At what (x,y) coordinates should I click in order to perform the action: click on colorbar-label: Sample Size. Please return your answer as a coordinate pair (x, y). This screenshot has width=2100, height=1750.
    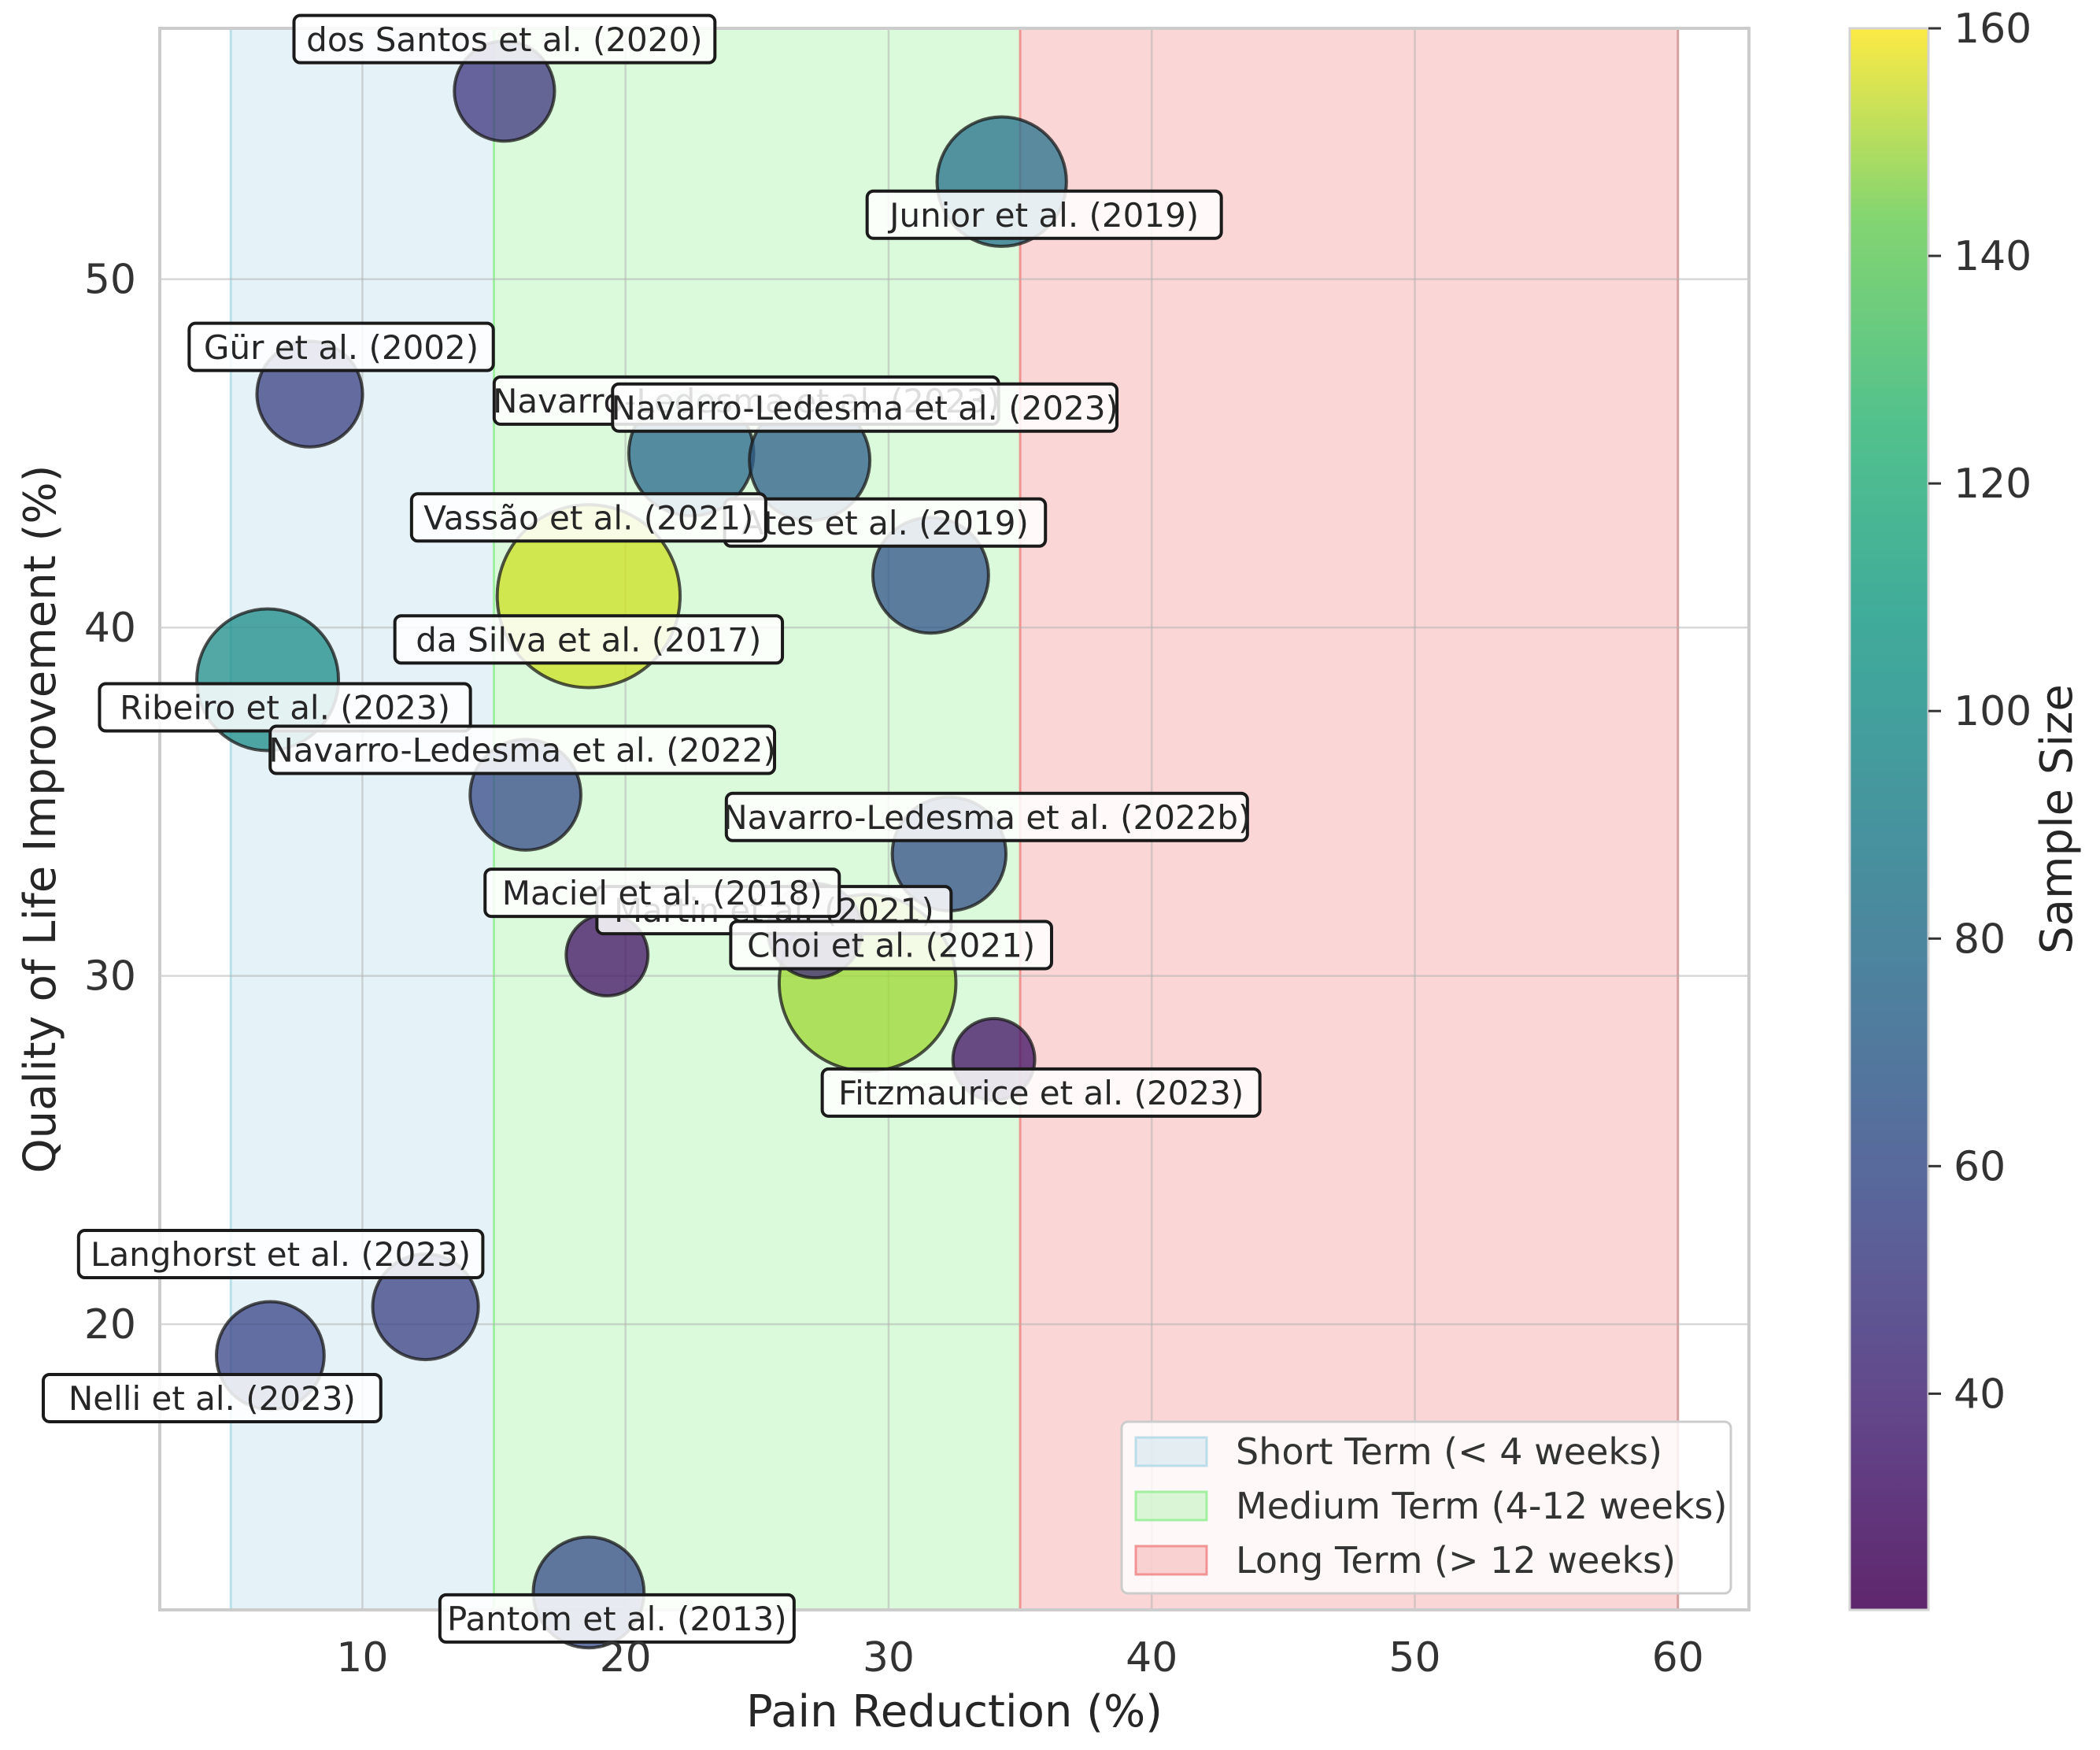
    Looking at the image, I should click on (2057, 819).